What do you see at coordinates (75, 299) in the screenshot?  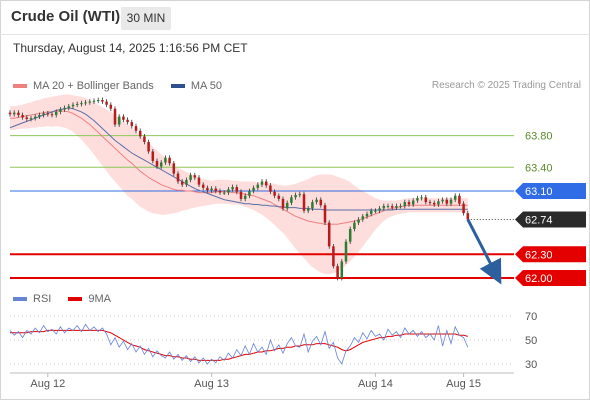 I see `rsi-ma-swatch-icon` at bounding box center [75, 299].